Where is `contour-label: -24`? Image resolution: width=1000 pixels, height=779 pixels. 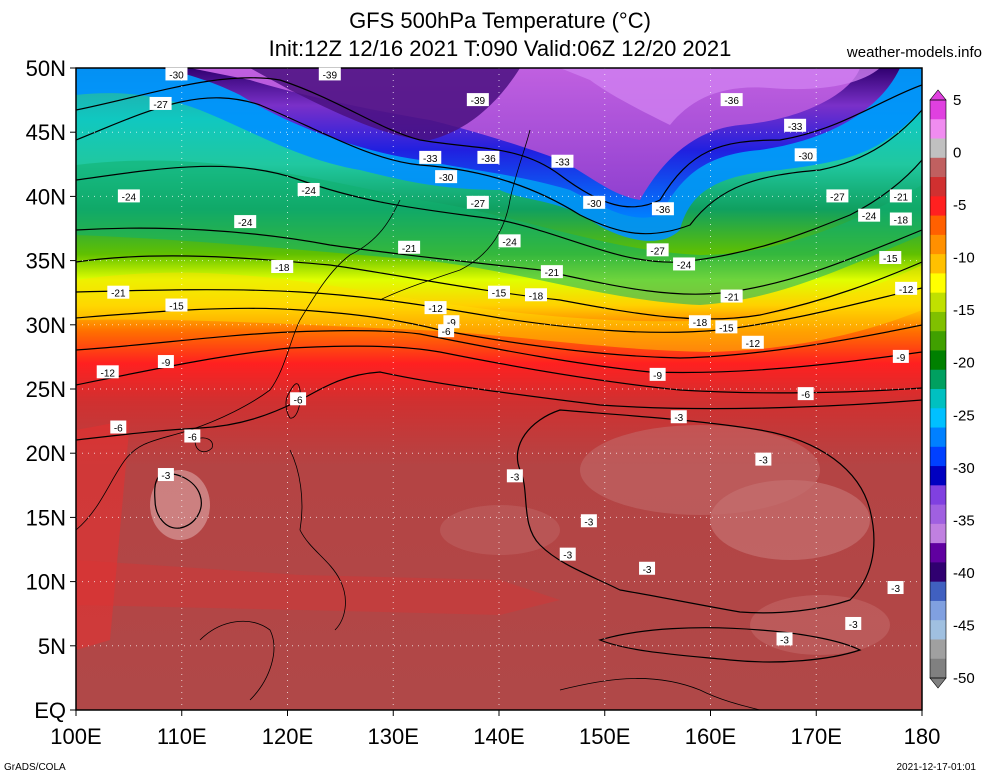
contour-label: -24 is located at coordinates (245, 222).